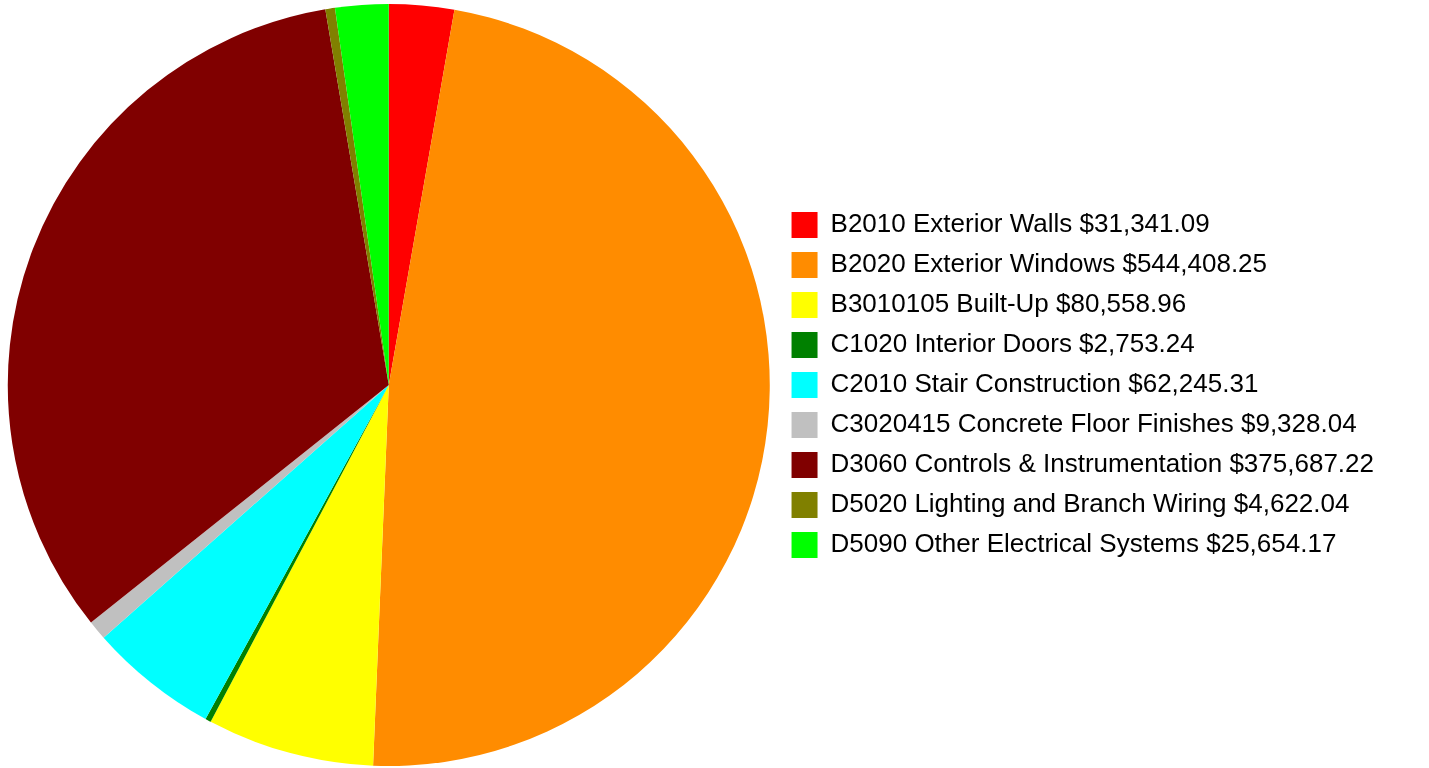 This screenshot has width=1429, height=768. What do you see at coordinates (1008, 303) in the screenshot?
I see `legend-label: B3010105 Built-Up $80,558.96` at bounding box center [1008, 303].